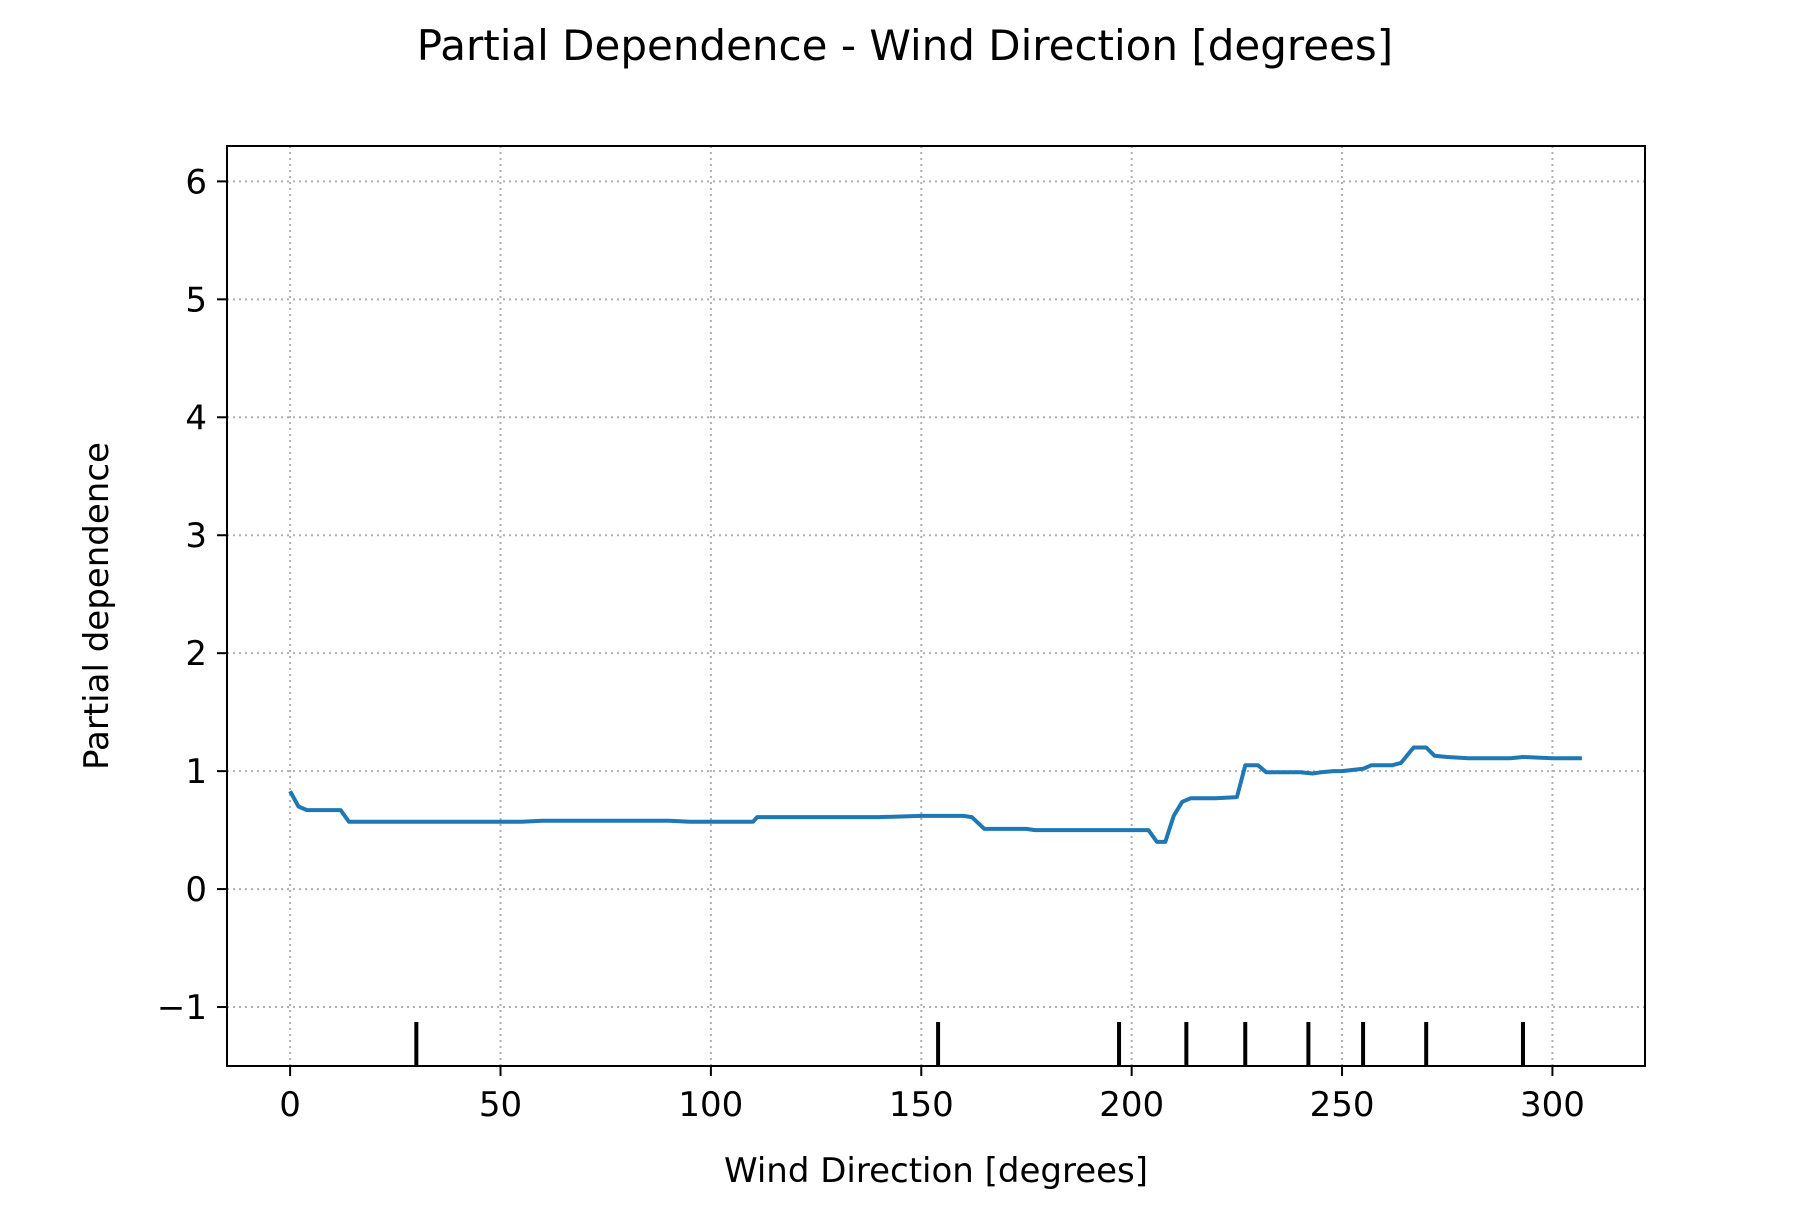 This screenshot has height=1205, width=1800. I want to click on x-tick-label: 100, so click(710, 1105).